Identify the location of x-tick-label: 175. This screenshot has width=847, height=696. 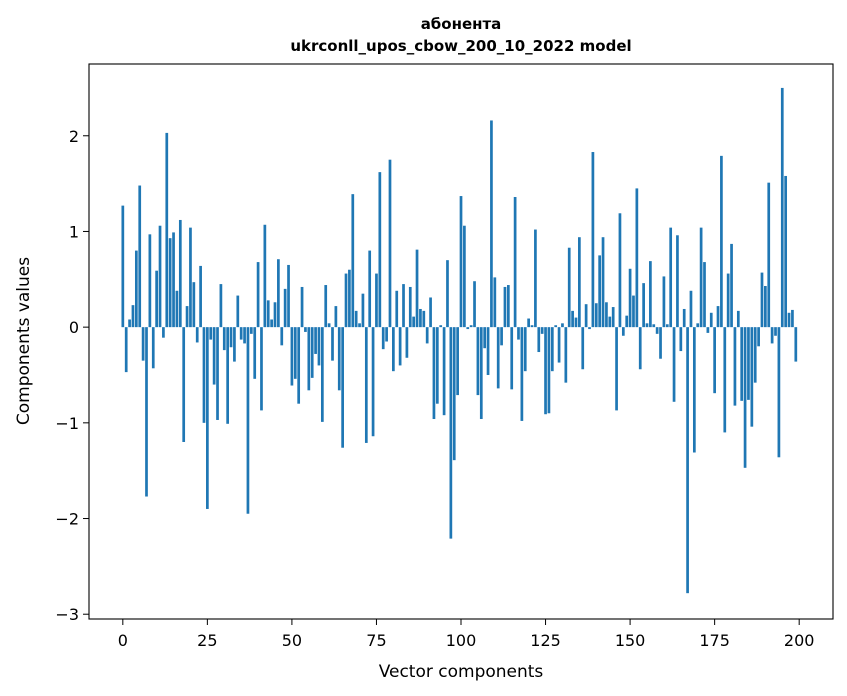
(714, 640).